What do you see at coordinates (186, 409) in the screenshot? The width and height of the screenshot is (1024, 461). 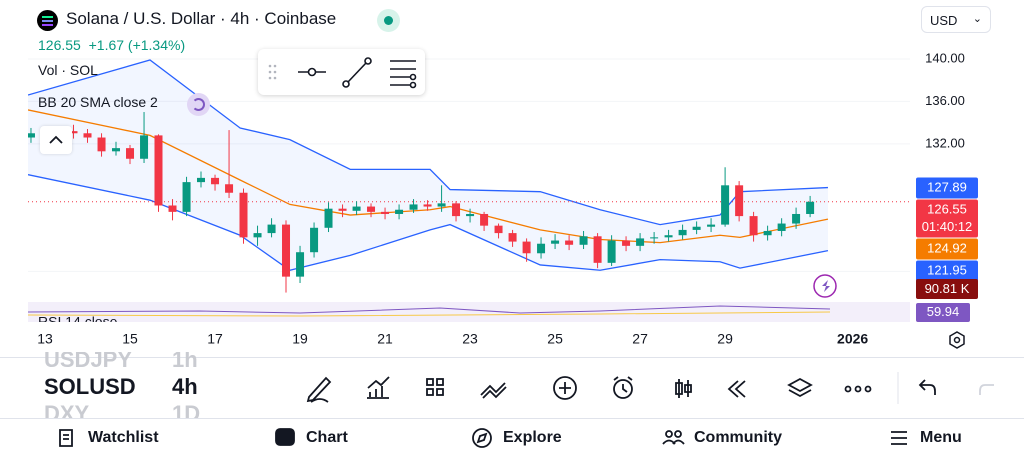 I see `symbol-interval: 1D` at bounding box center [186, 409].